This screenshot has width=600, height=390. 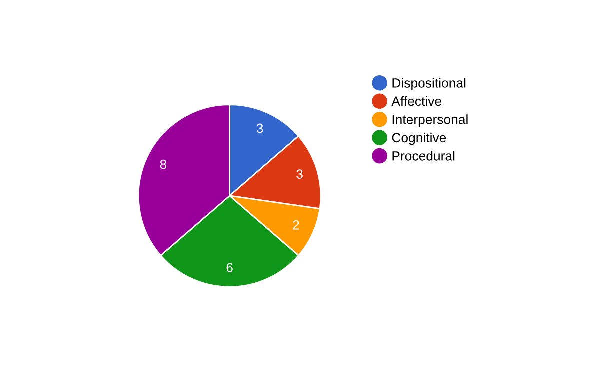 What do you see at coordinates (296, 225) in the screenshot?
I see `data-label: 2` at bounding box center [296, 225].